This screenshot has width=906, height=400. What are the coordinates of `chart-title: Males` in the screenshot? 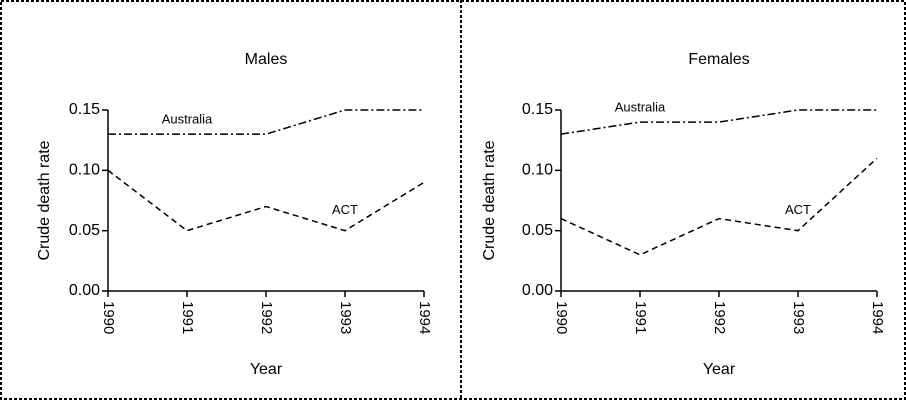 It's located at (266, 59).